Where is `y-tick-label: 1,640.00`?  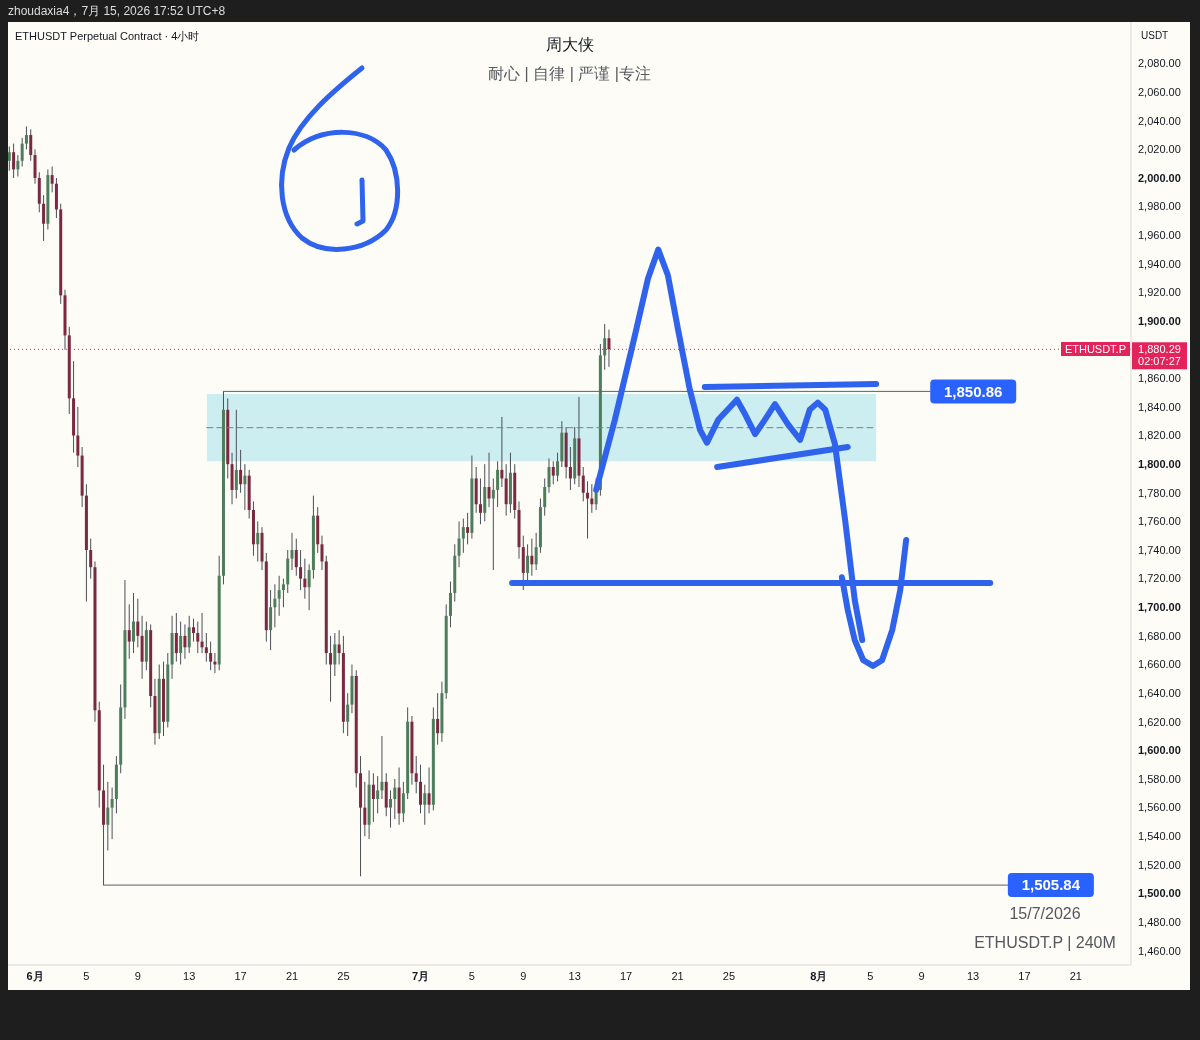 y-tick-label: 1,640.00 is located at coordinates (1159, 692).